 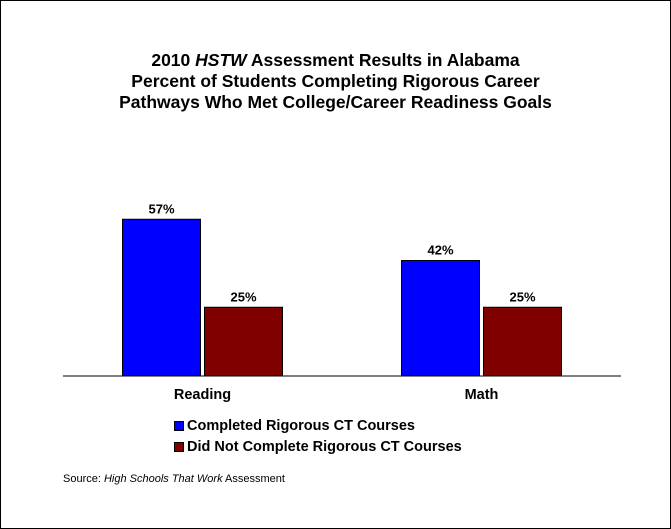 What do you see at coordinates (324, 446) in the screenshot?
I see `legend-label-2: Did Not Complete Rigorous CT Courses` at bounding box center [324, 446].